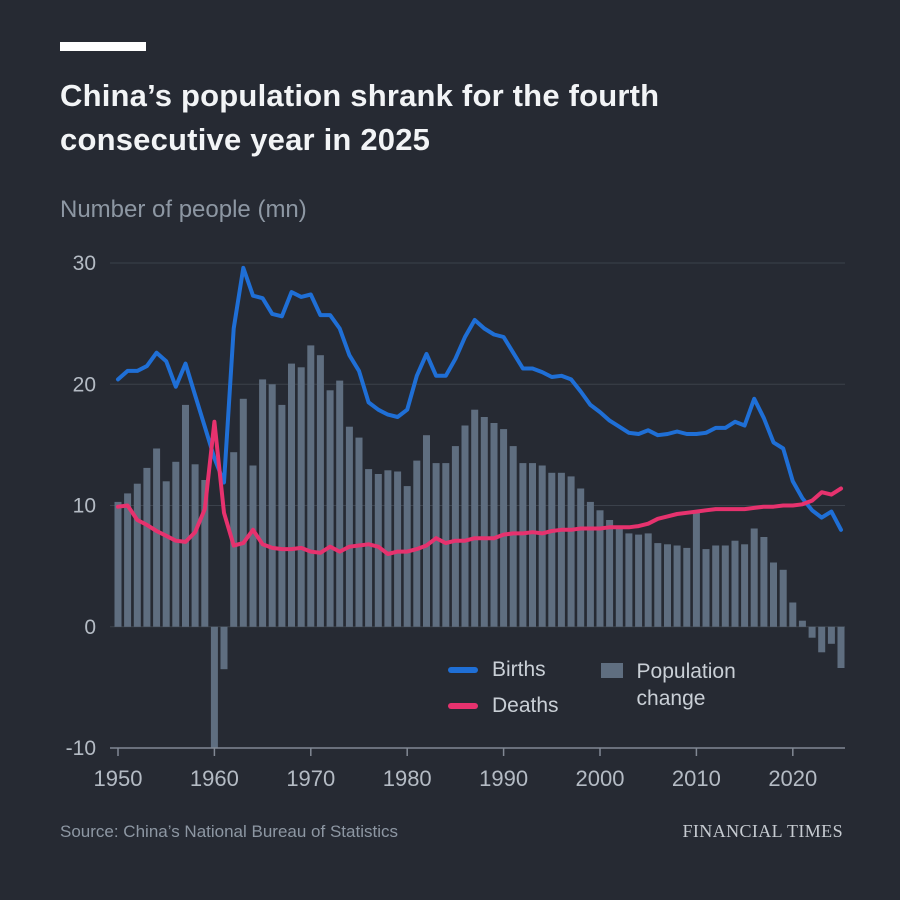  I want to click on y-tick-label: 20, so click(84, 384).